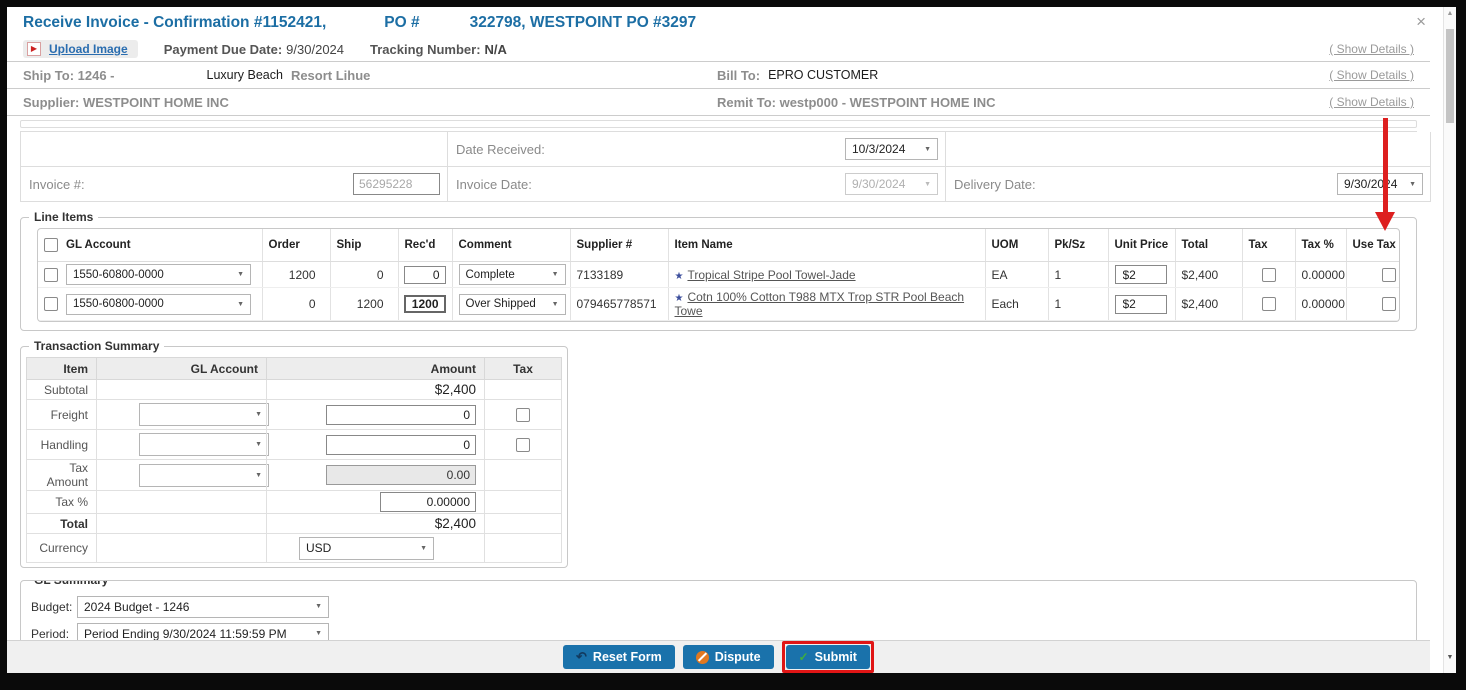  What do you see at coordinates (494, 184) in the screenshot?
I see `invoice-date-label: Invoice Date:` at bounding box center [494, 184].